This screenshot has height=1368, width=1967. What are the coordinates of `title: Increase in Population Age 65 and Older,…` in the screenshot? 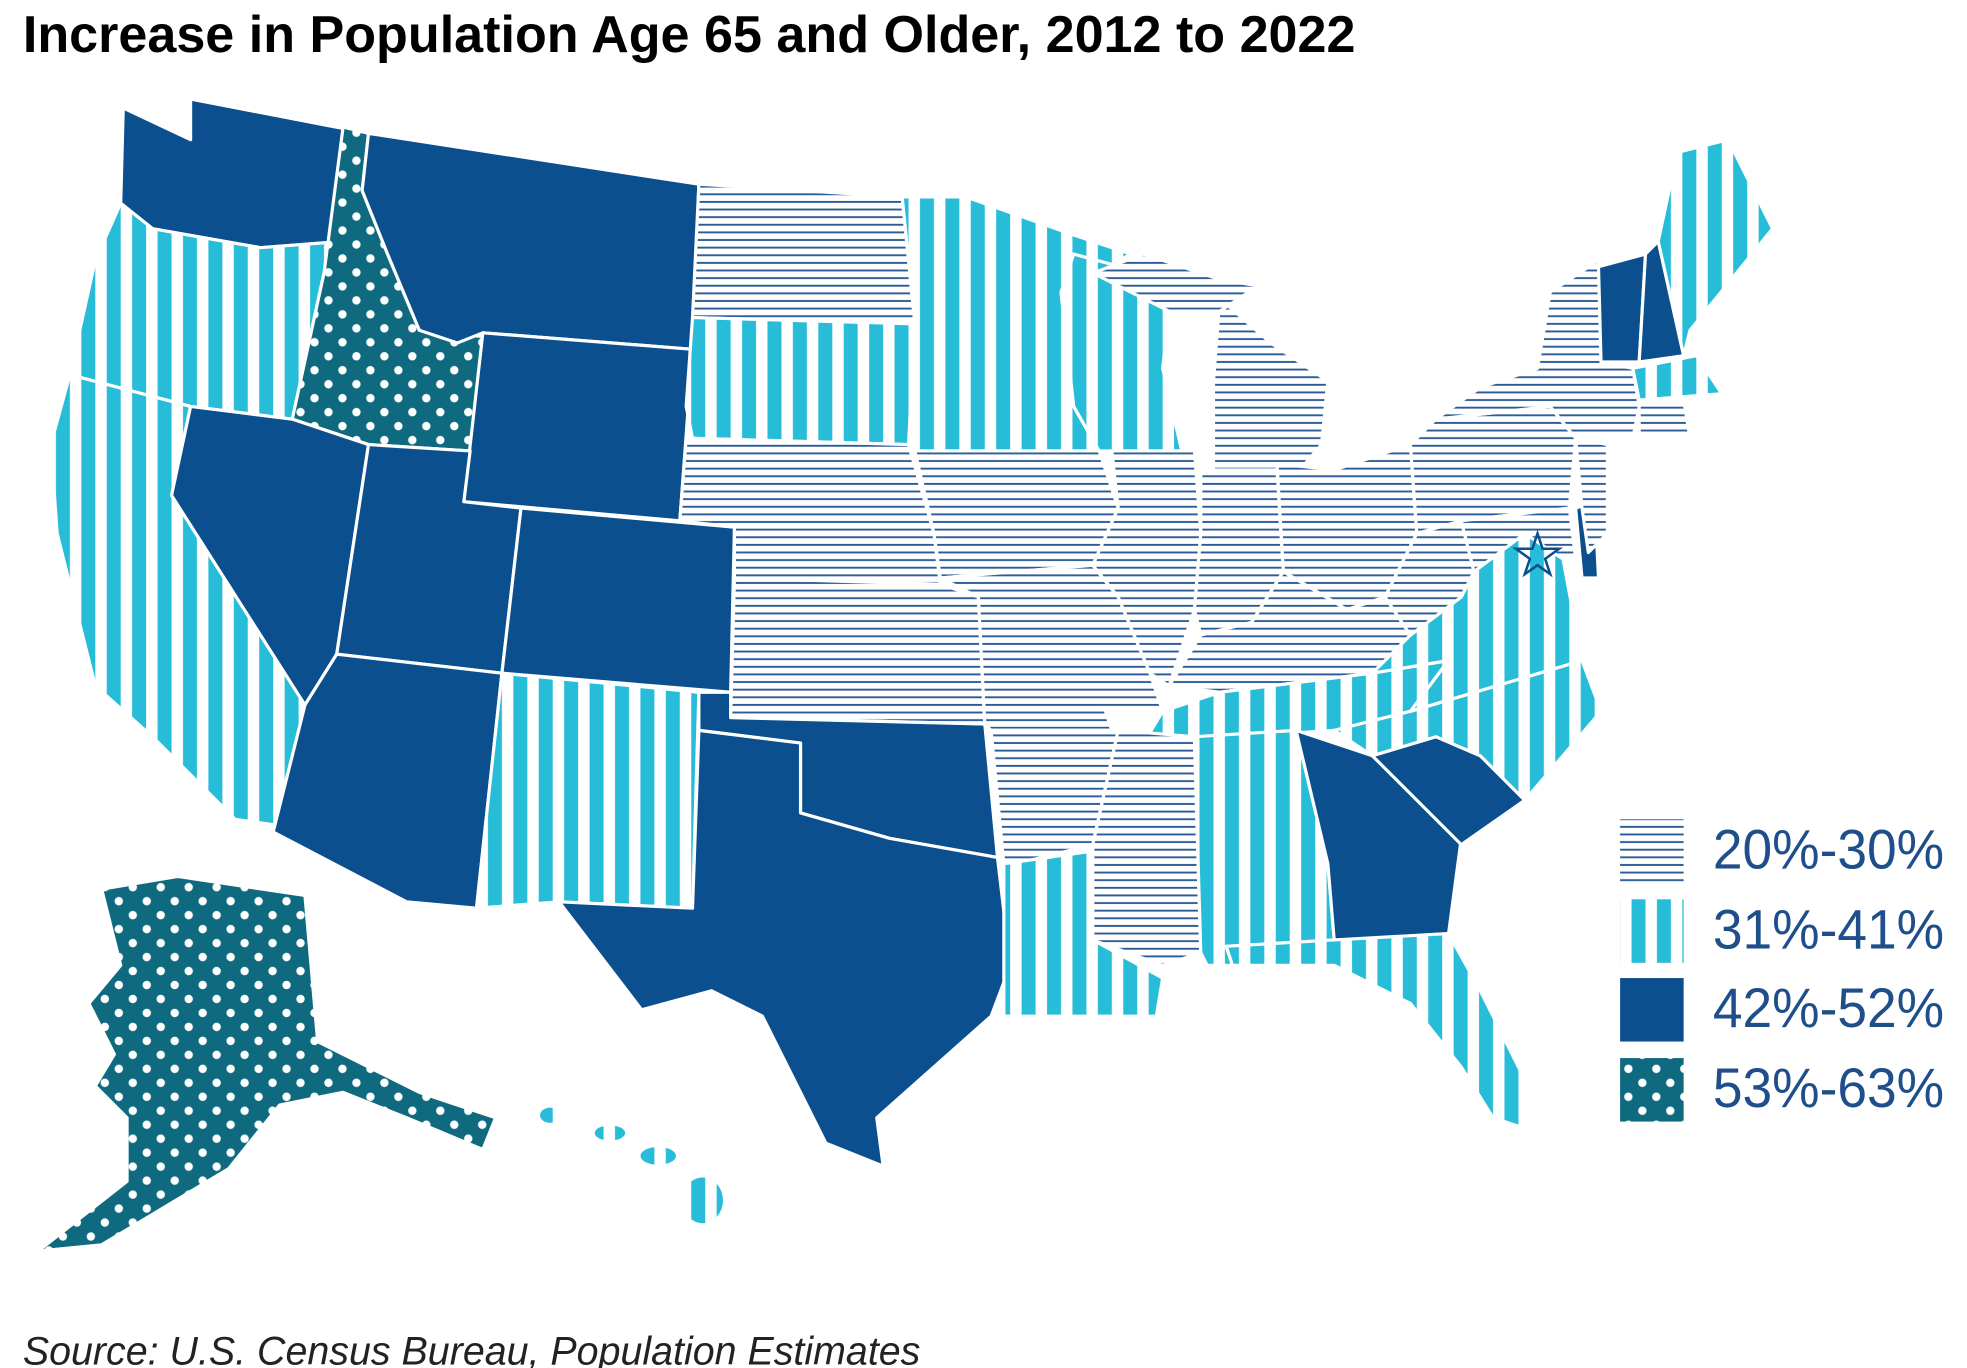 It's located at (689, 35).